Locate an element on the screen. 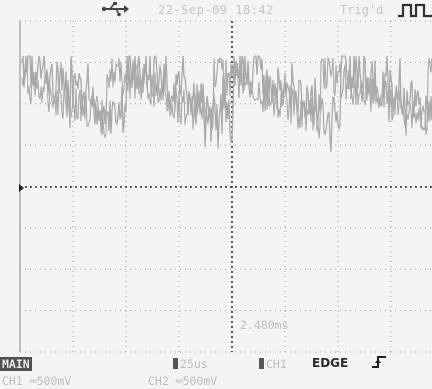 The image size is (432, 389). trigger-source: CH1 is located at coordinates (276, 364).